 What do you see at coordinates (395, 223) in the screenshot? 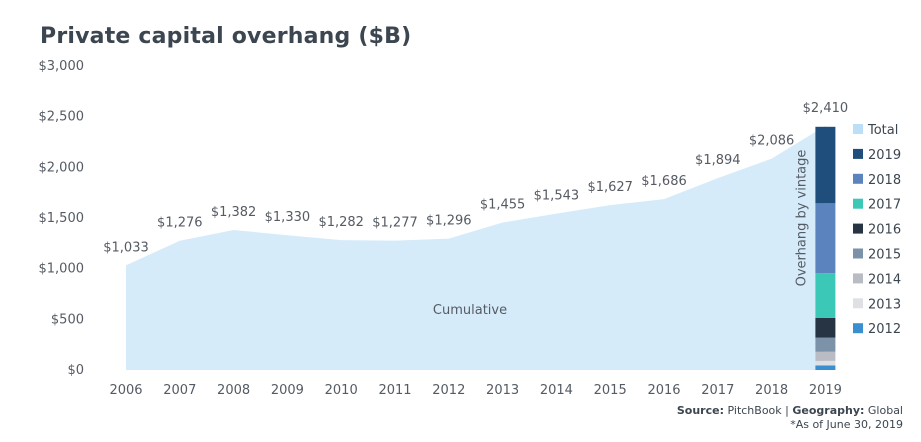
I see `data-label: $1,277` at bounding box center [395, 223].